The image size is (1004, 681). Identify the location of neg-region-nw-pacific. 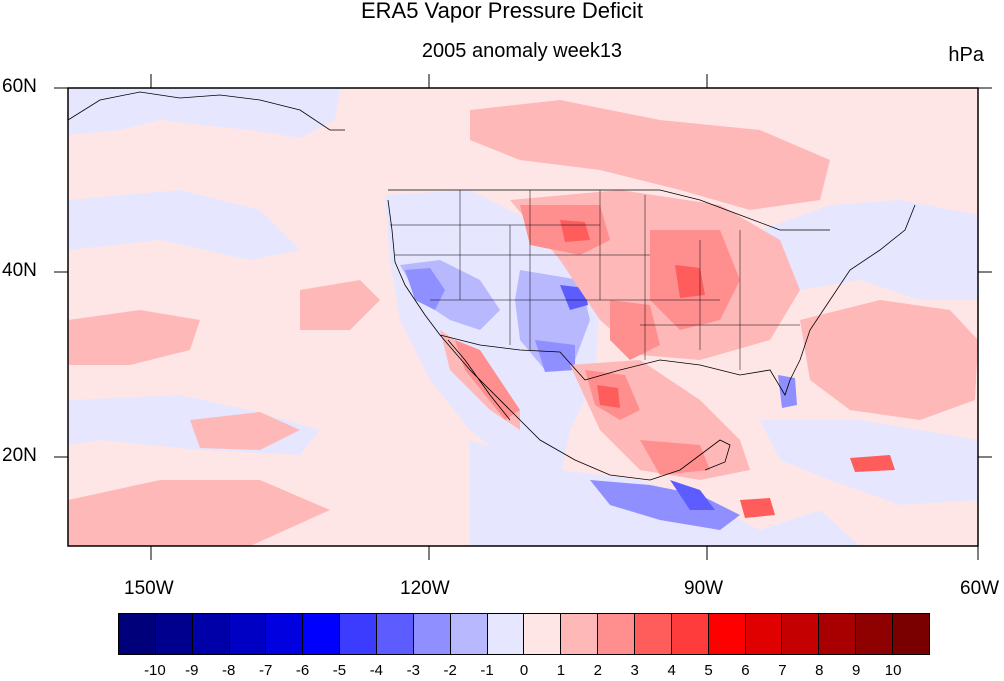
(184, 225).